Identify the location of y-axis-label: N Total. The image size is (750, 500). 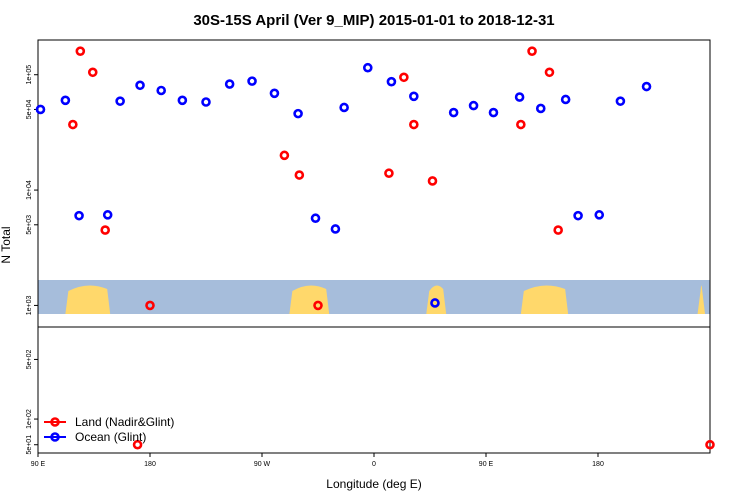
(6, 244).